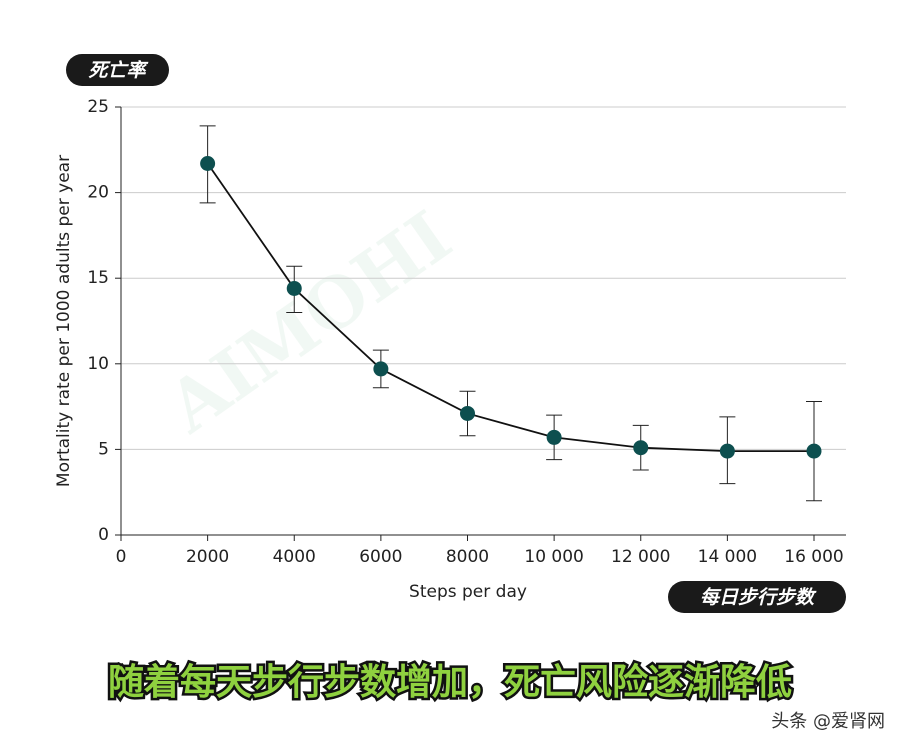 The height and width of the screenshot is (750, 900). Describe the element at coordinates (828, 721) in the screenshot. I see `credit: 头条 @爱肾网` at that location.